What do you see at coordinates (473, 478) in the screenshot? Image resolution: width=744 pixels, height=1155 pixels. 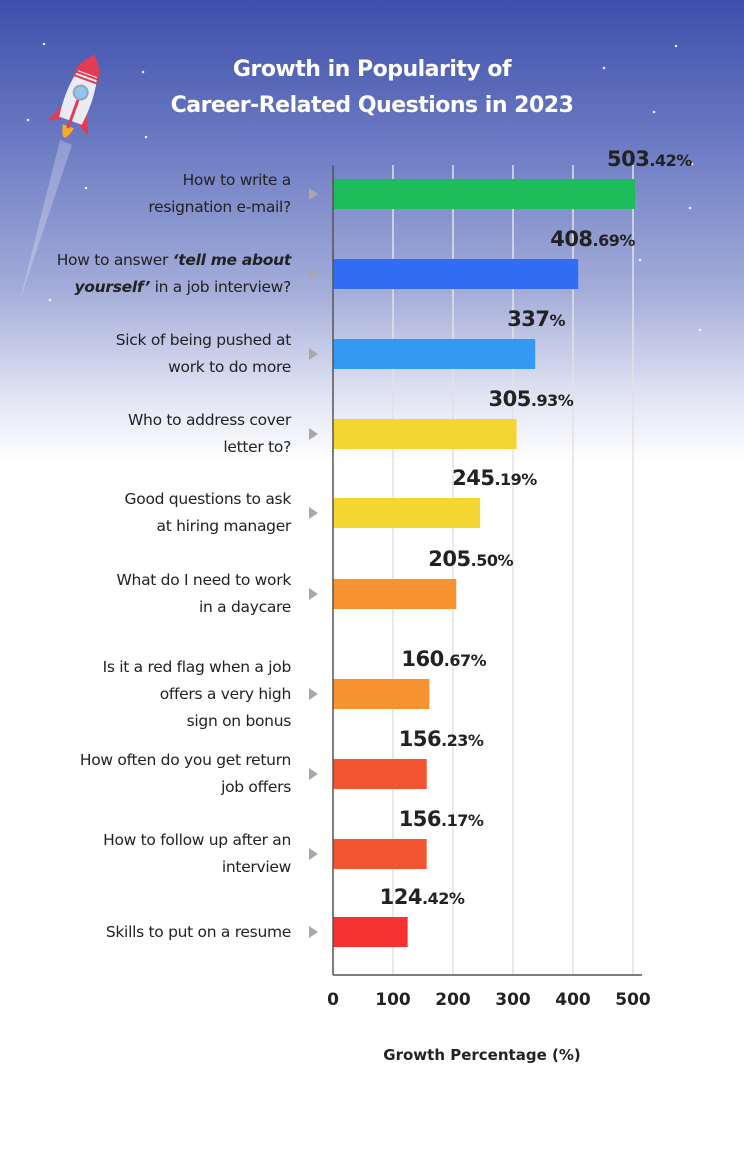 I see `value-label-integer: 245` at bounding box center [473, 478].